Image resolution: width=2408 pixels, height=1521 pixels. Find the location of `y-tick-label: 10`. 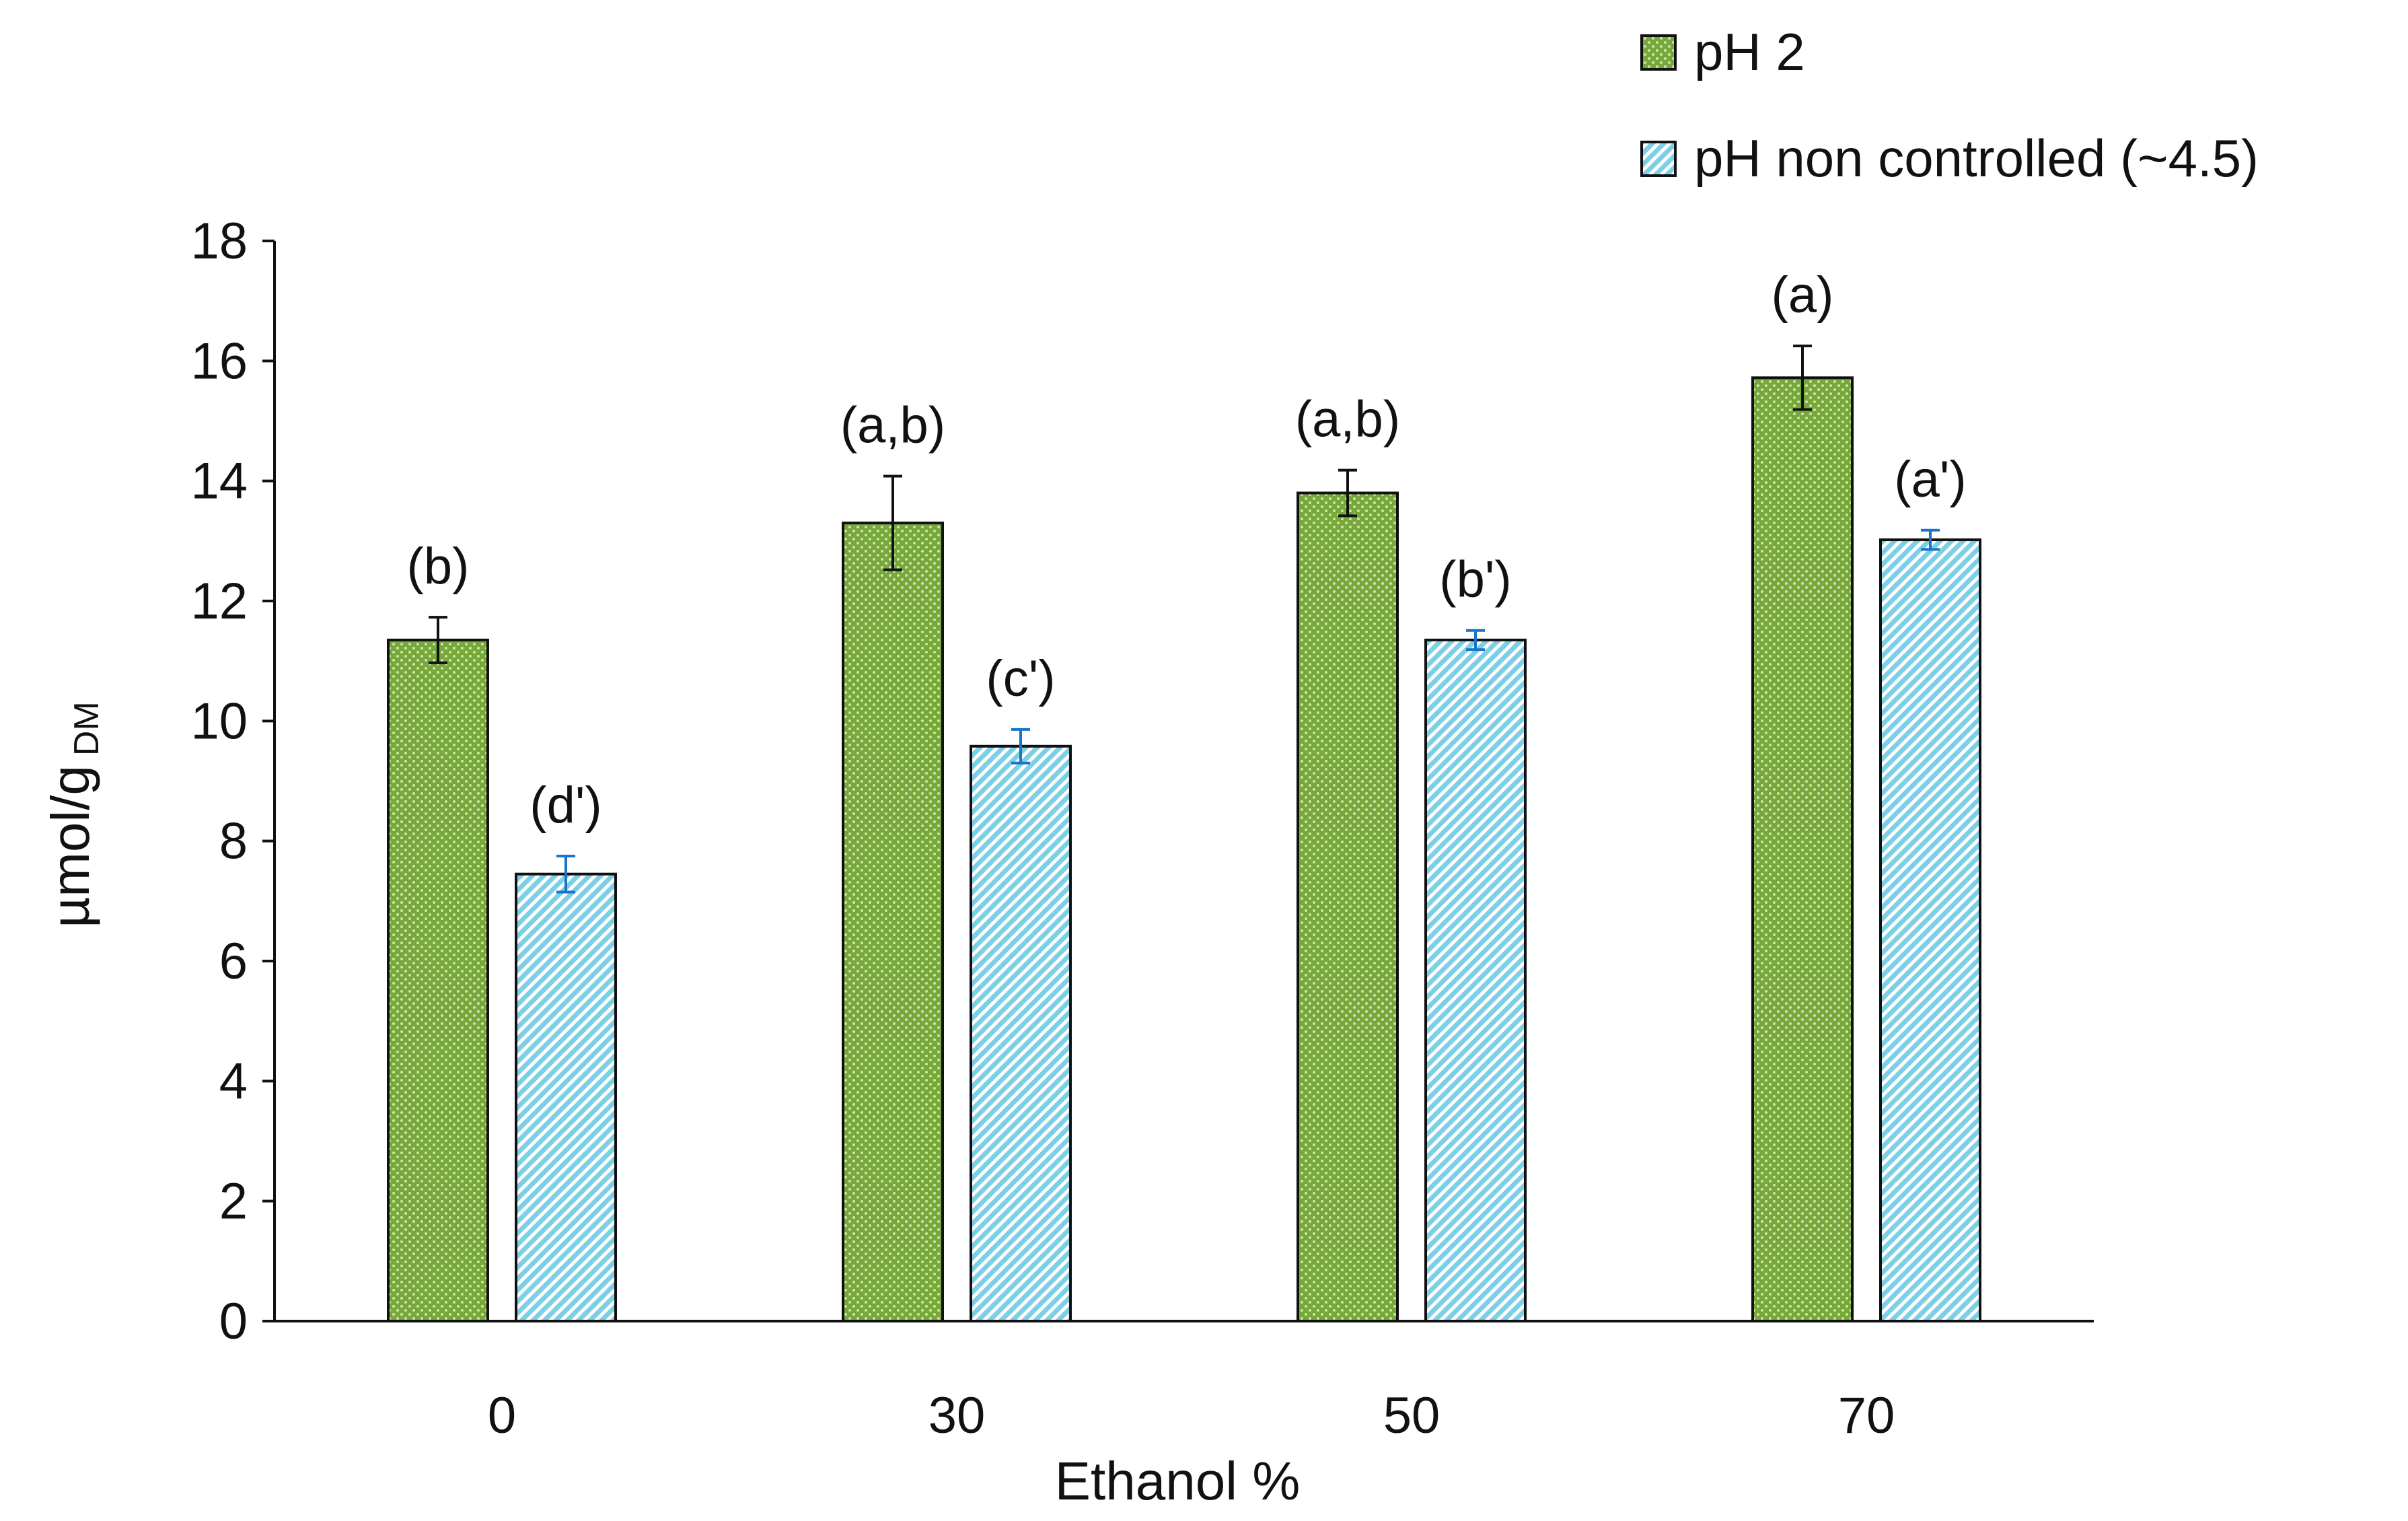

y-tick-label: 10 is located at coordinates (219, 721).